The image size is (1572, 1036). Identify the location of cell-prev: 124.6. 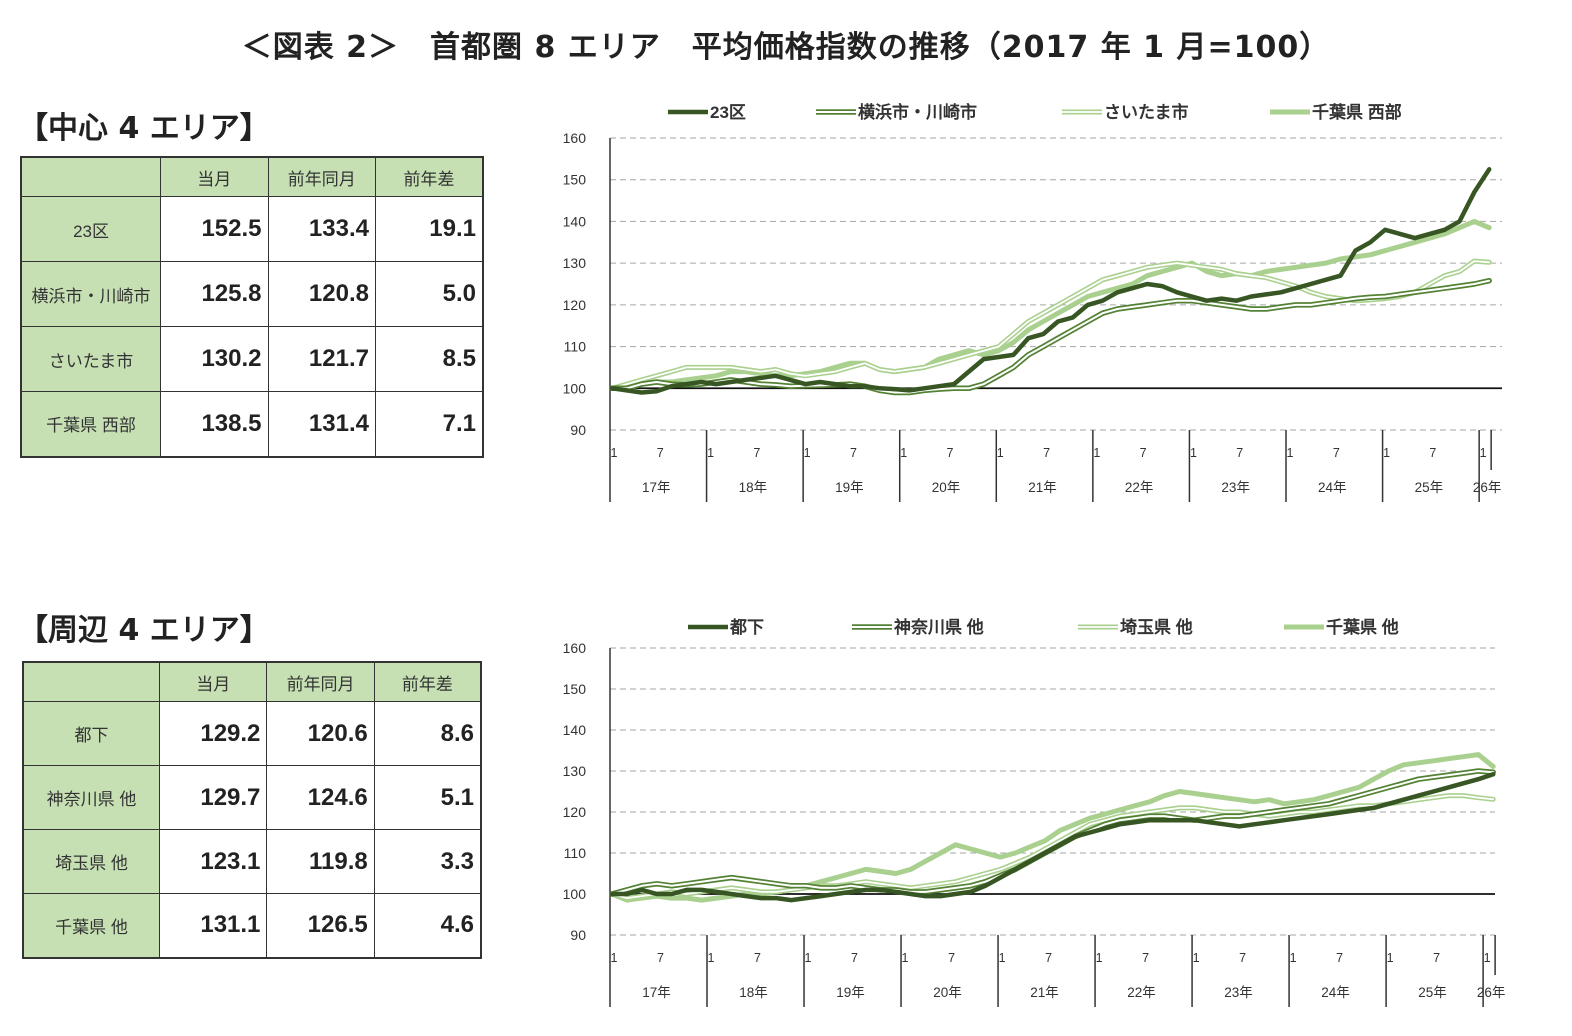
(320, 797).